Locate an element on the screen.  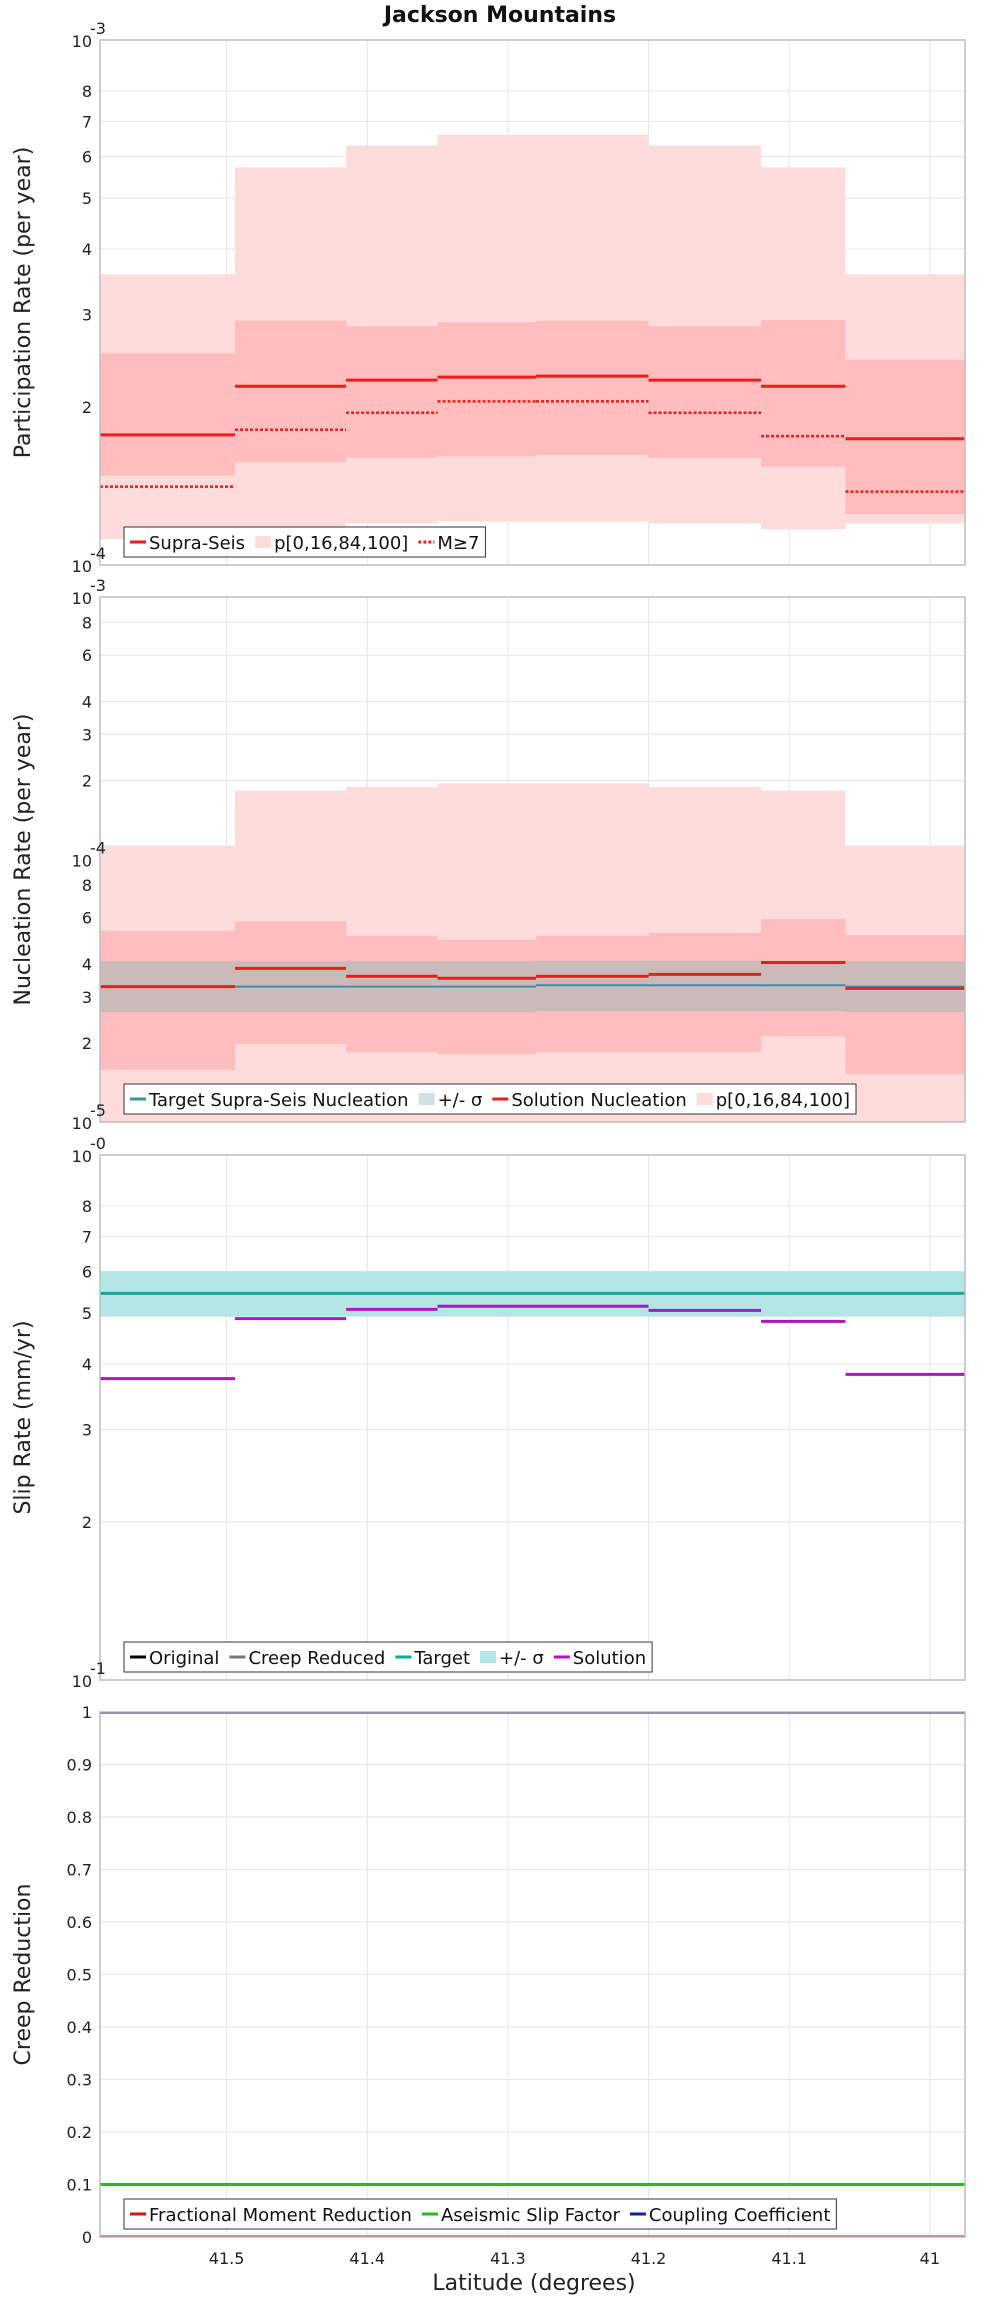
legend-label: Coupling Coefficient is located at coordinates (739, 2215).